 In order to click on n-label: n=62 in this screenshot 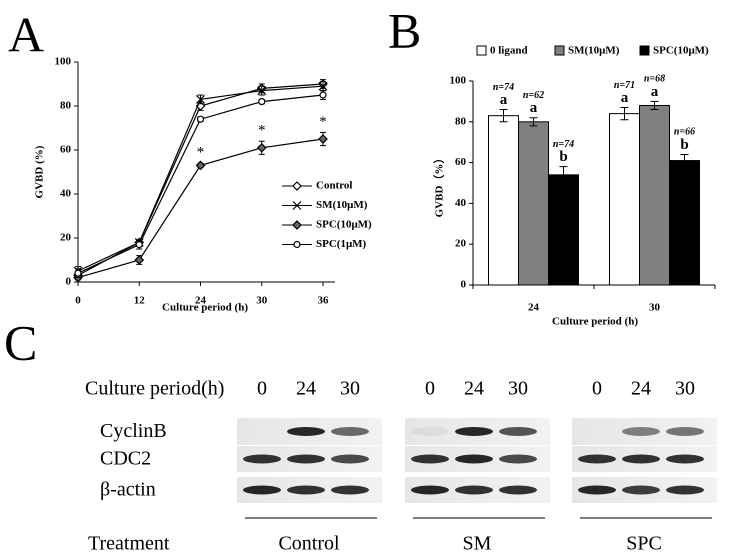, I will do `click(533, 95)`.